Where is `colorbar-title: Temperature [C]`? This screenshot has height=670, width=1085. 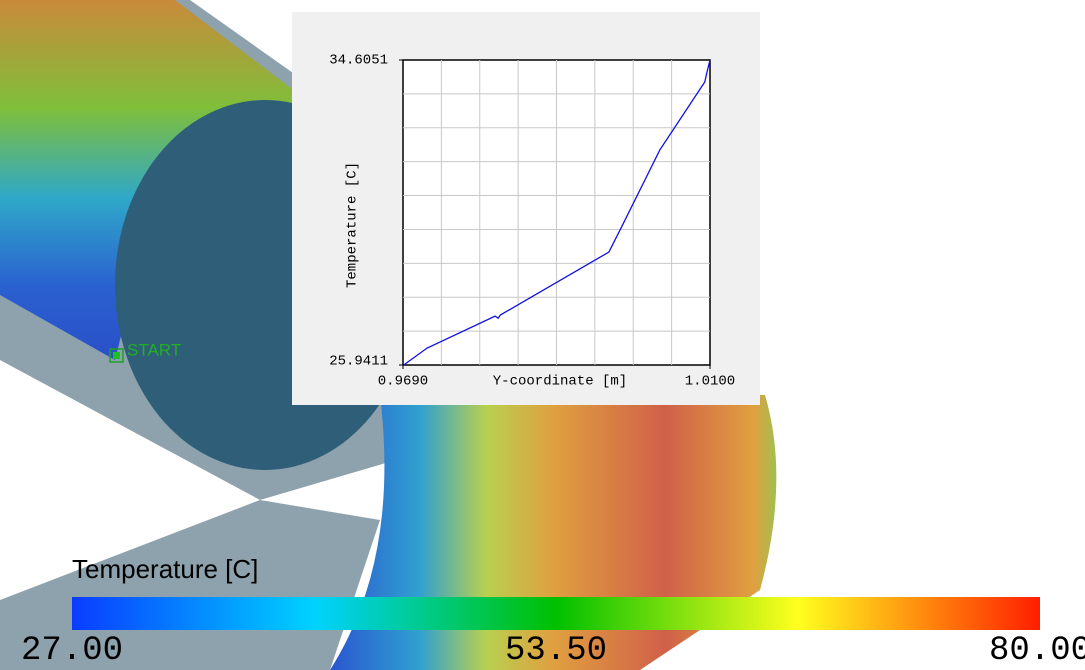 colorbar-title: Temperature [C] is located at coordinates (165, 569).